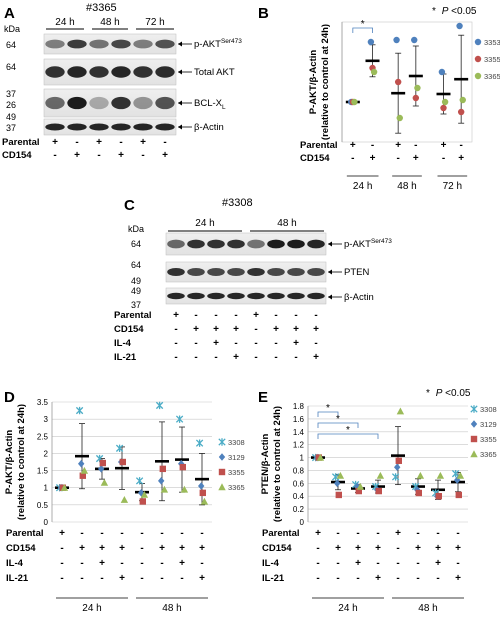 This screenshot has width=500, height=620. What do you see at coordinates (378, 578) in the screenshot?
I see `chart-e-sign-3-3: +` at bounding box center [378, 578].